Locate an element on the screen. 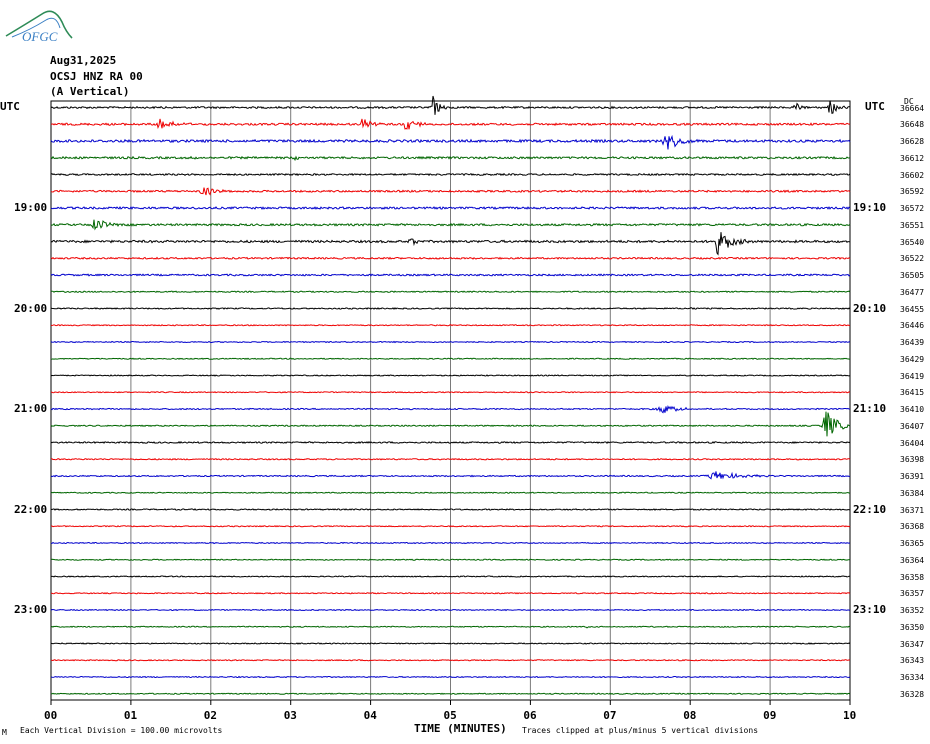 The width and height of the screenshot is (930, 744). x-tick-label: 01 is located at coordinates (130, 715).